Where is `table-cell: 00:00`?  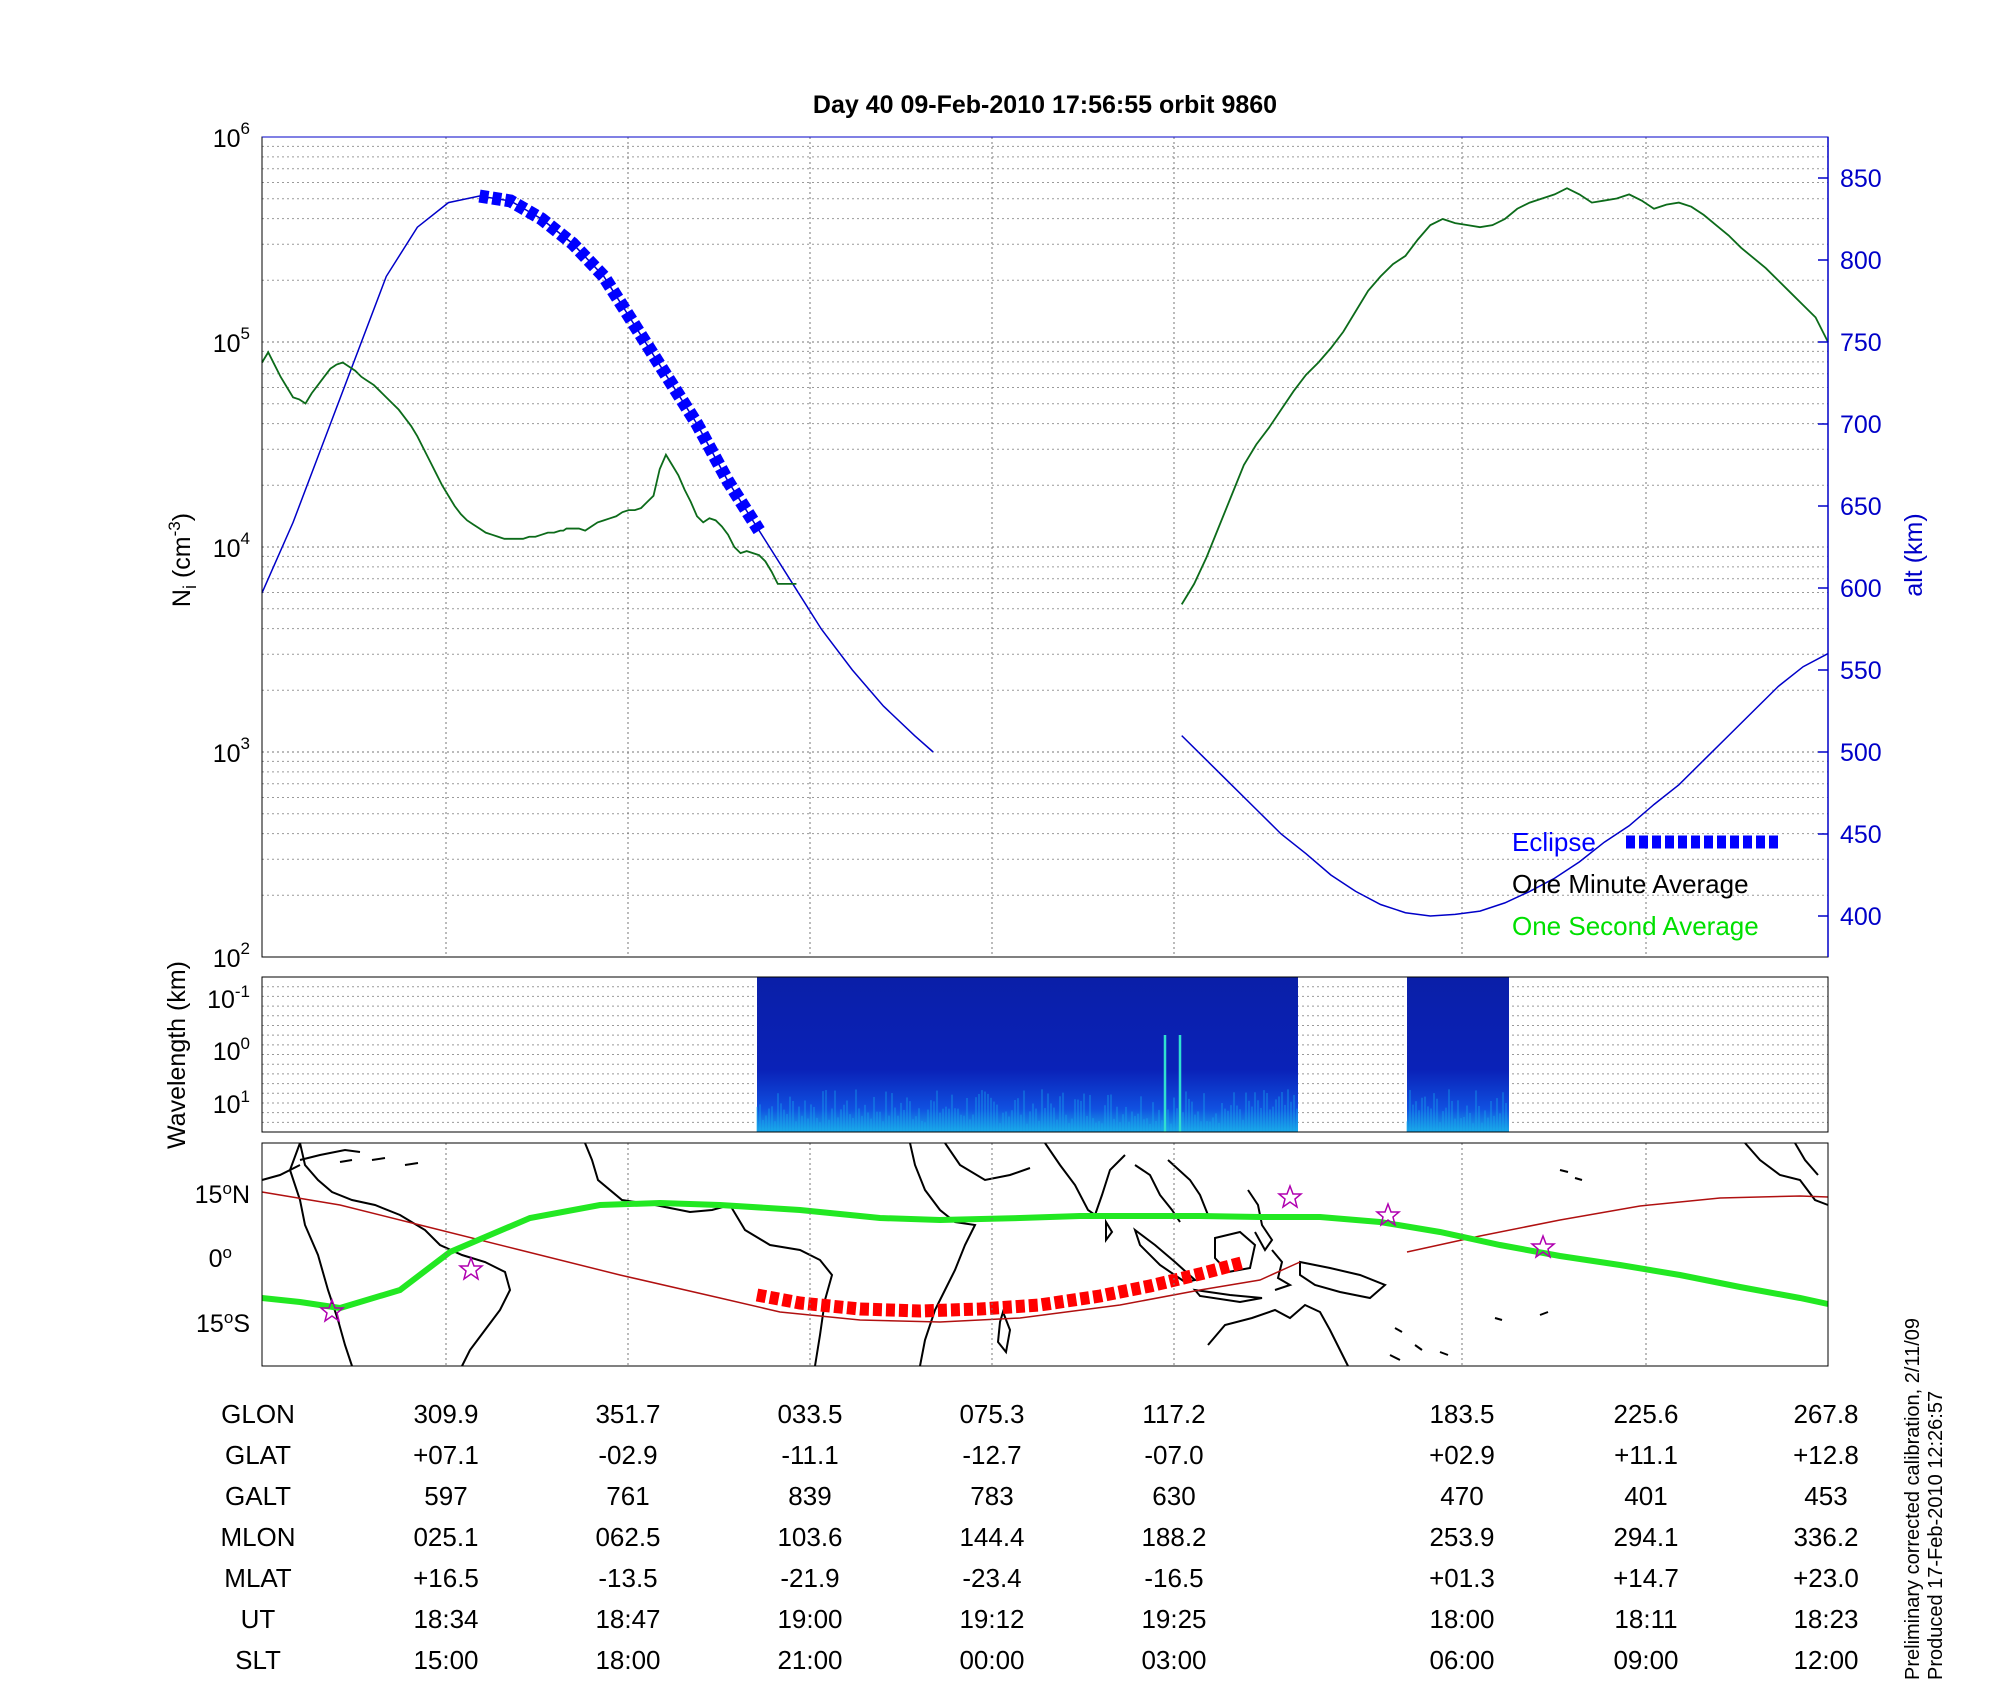
table-cell: 00:00 is located at coordinates (991, 1660).